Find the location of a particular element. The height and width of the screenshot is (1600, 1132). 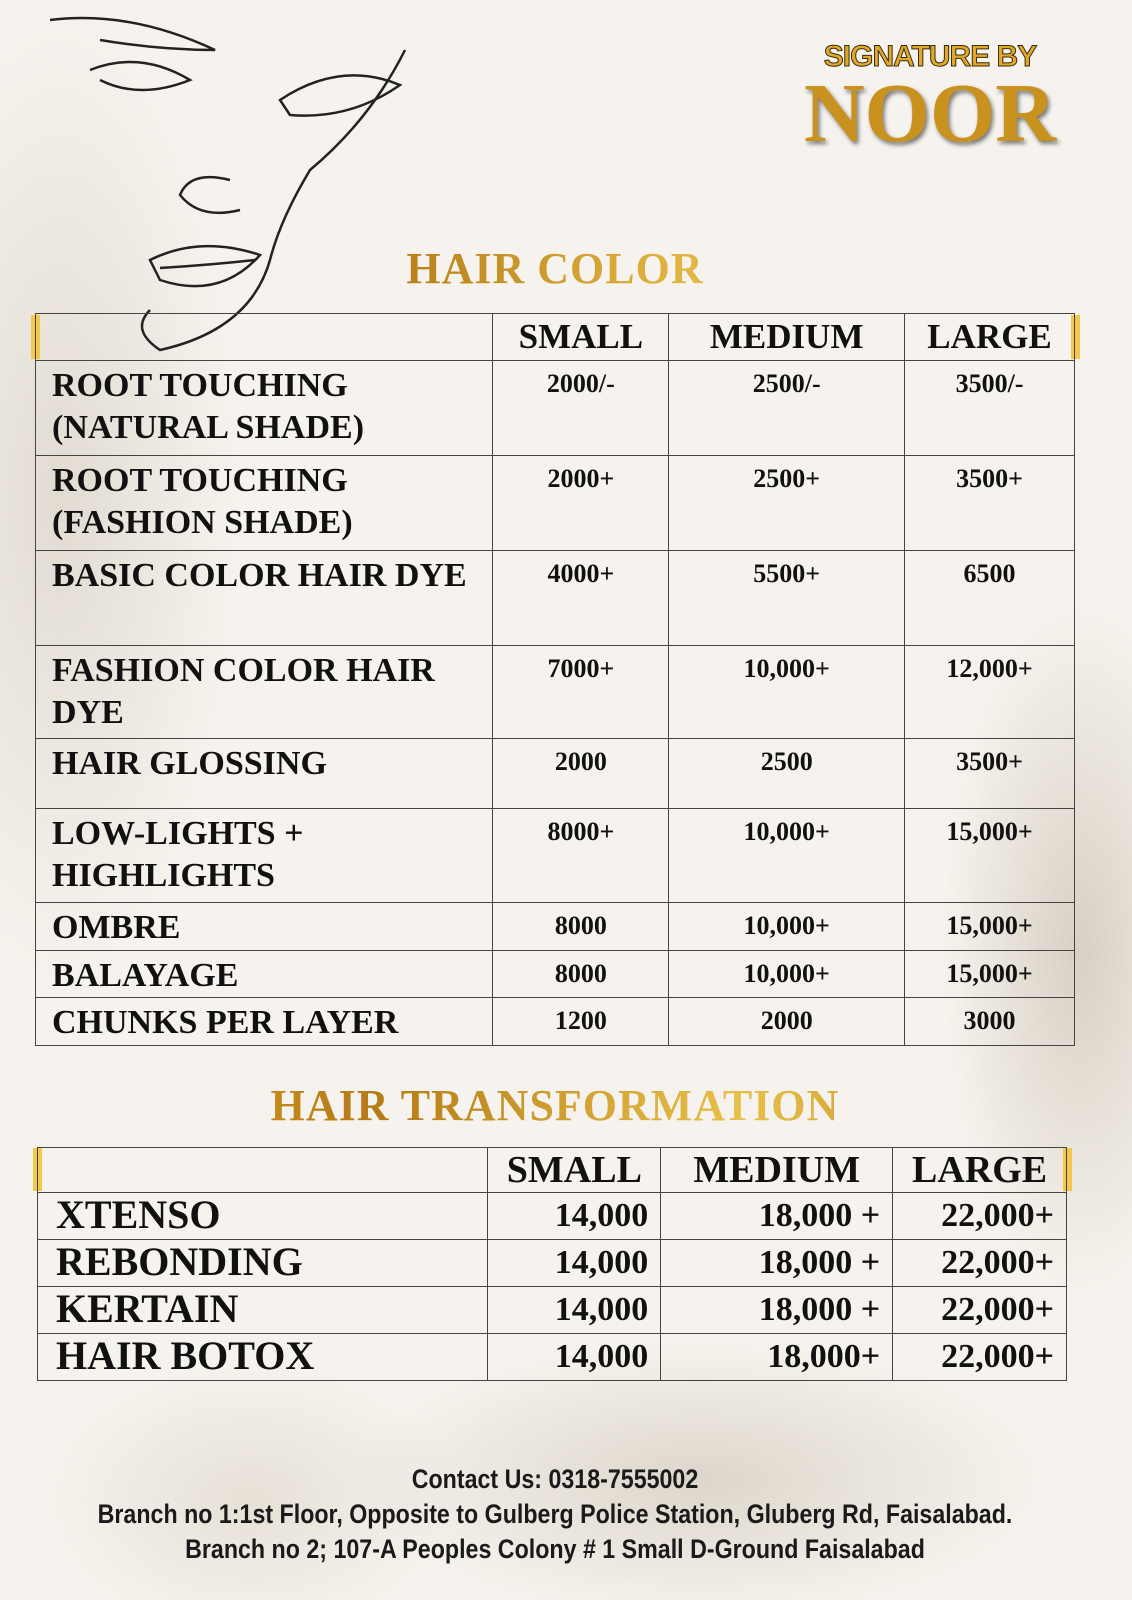

face-line-art is located at coordinates (228, 184).